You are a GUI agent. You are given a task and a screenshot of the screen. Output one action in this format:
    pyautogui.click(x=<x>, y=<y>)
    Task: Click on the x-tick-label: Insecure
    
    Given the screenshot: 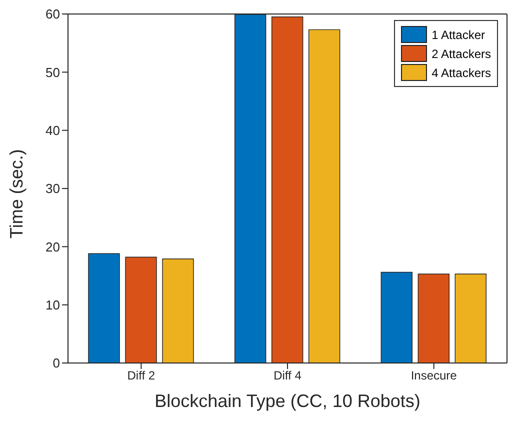 What is the action you would take?
    pyautogui.click(x=434, y=375)
    